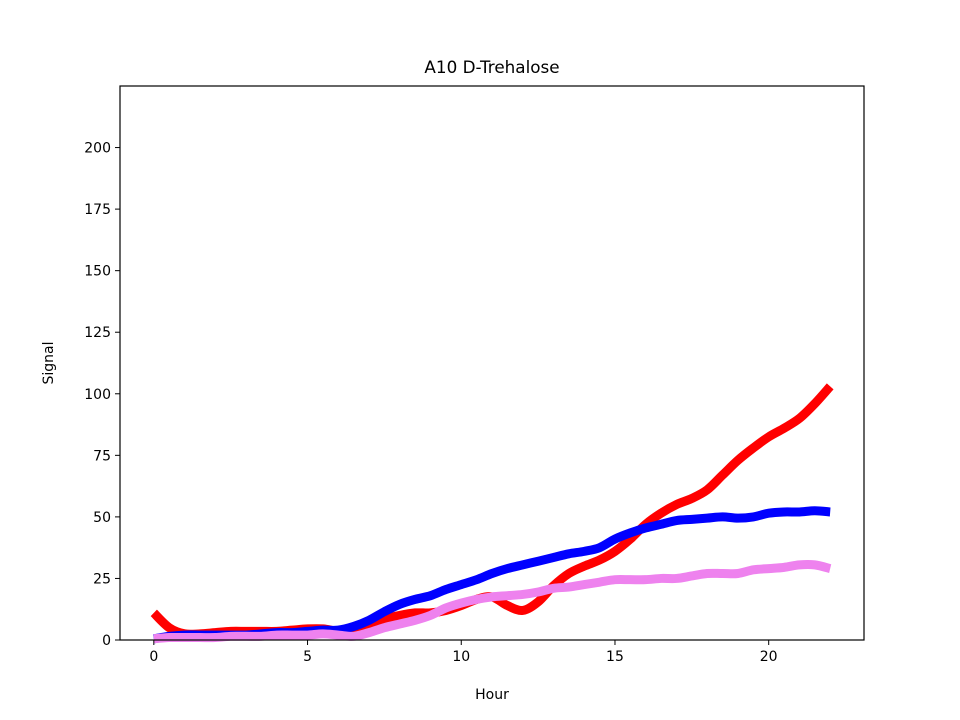 The width and height of the screenshot is (960, 720). I want to click on y-axis-label: Signal, so click(49, 362).